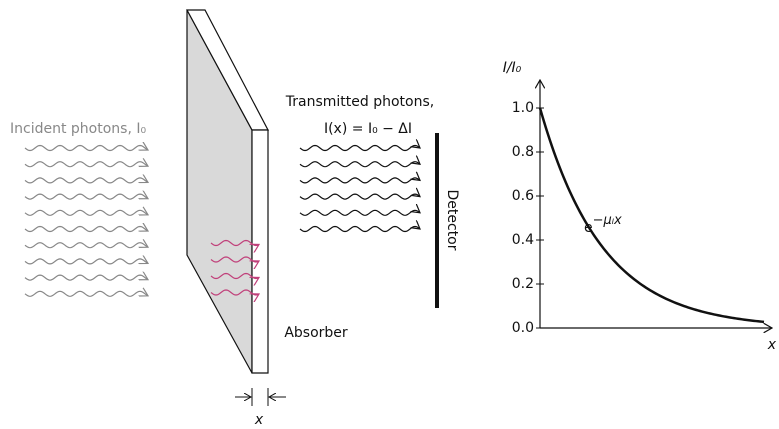  Describe the element at coordinates (523, 328) in the screenshot. I see `y-tick-label: 0.0` at that location.